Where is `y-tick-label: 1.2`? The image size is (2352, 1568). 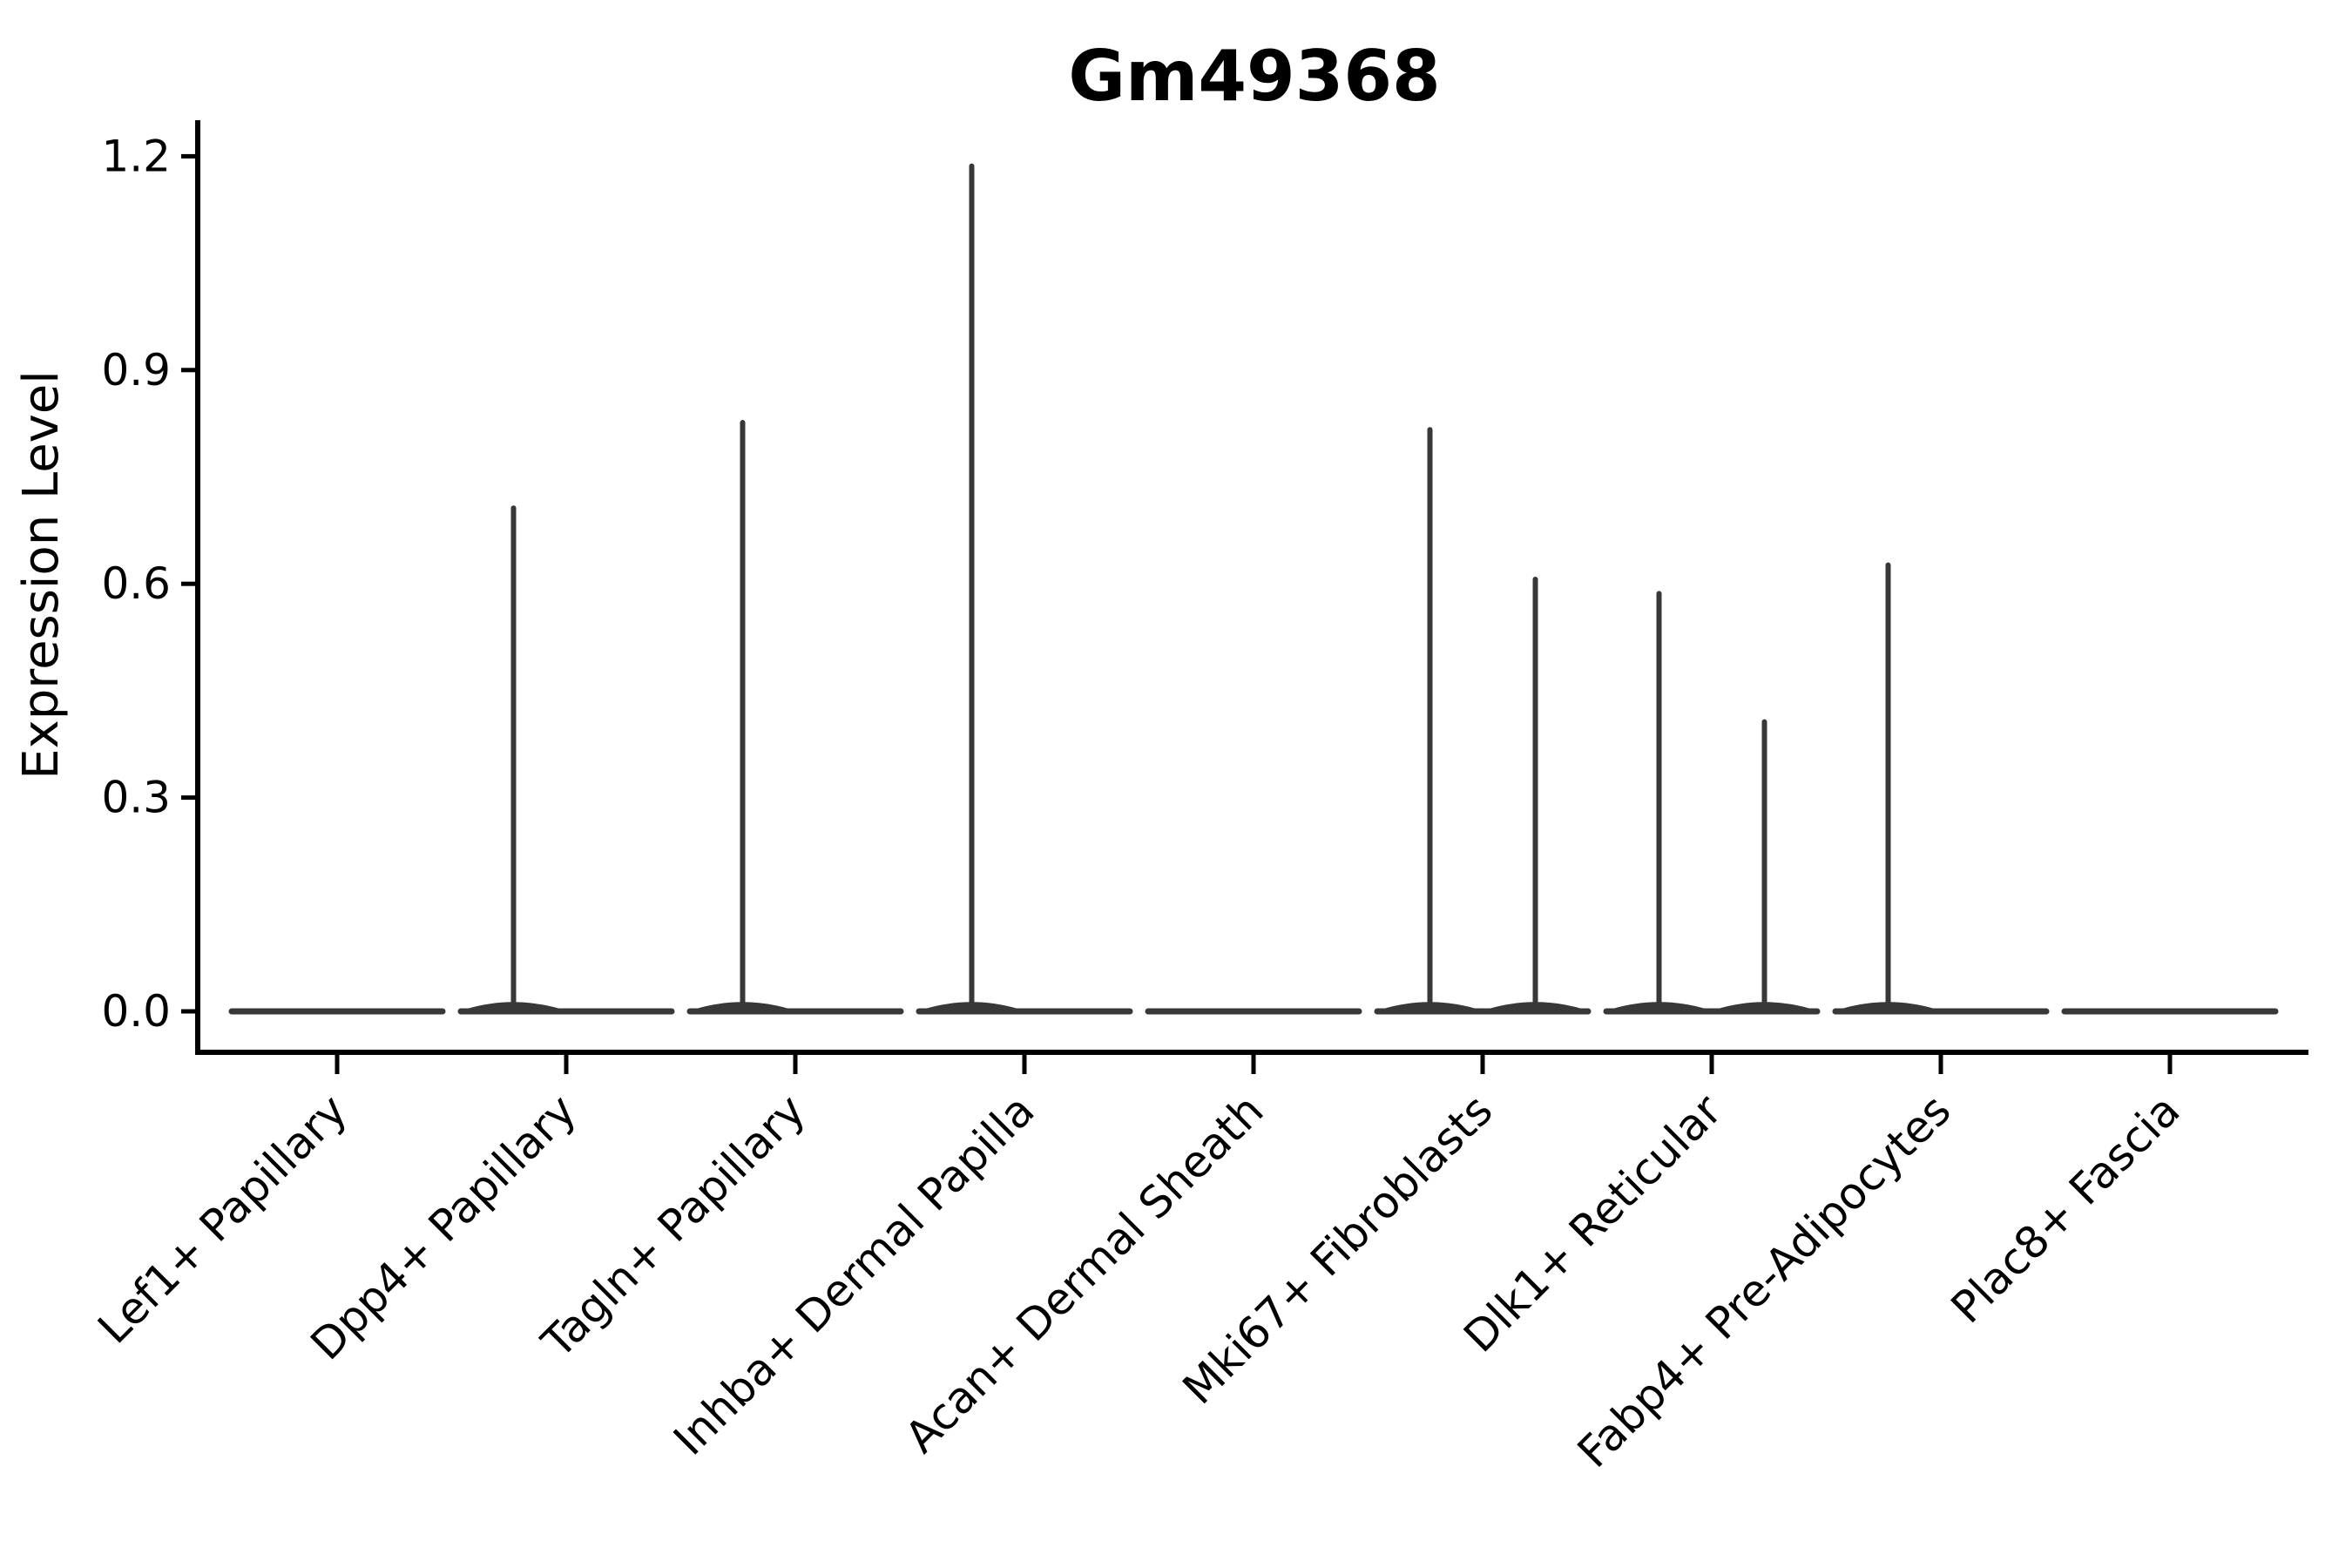
y-tick-label: 1.2 is located at coordinates (136, 156).